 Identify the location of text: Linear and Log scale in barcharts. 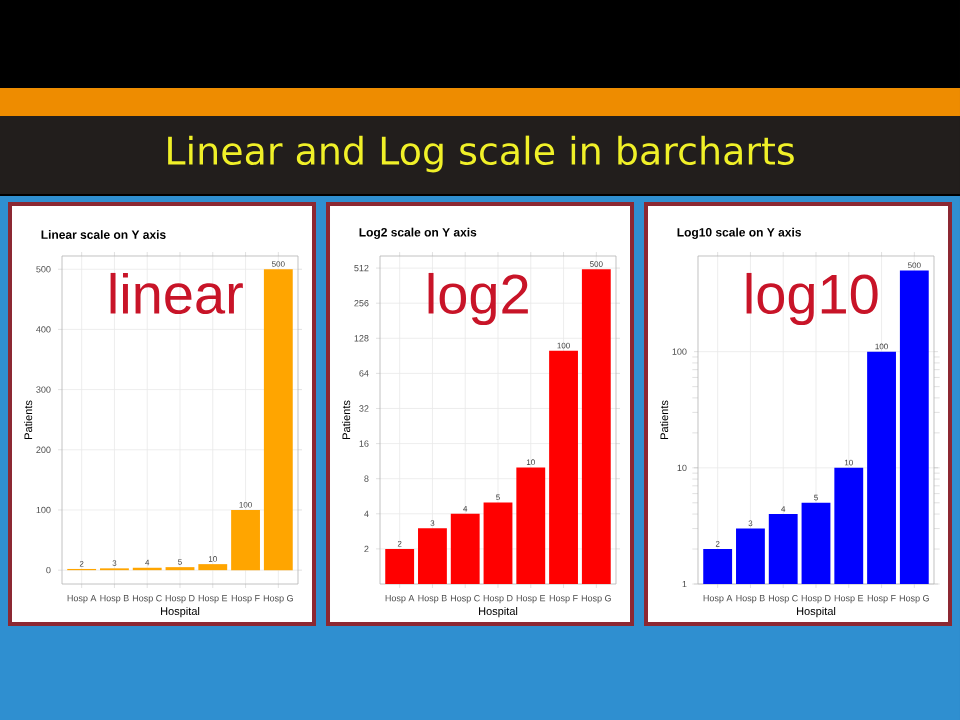
(481, 154).